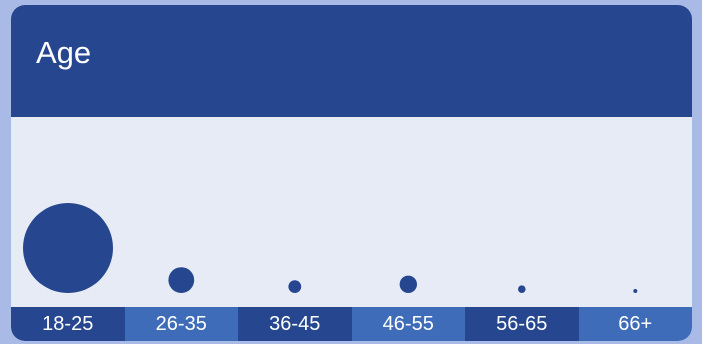 The height and width of the screenshot is (344, 702). Describe the element at coordinates (68, 324) in the screenshot. I see `x-tick-label: 18-25` at that location.